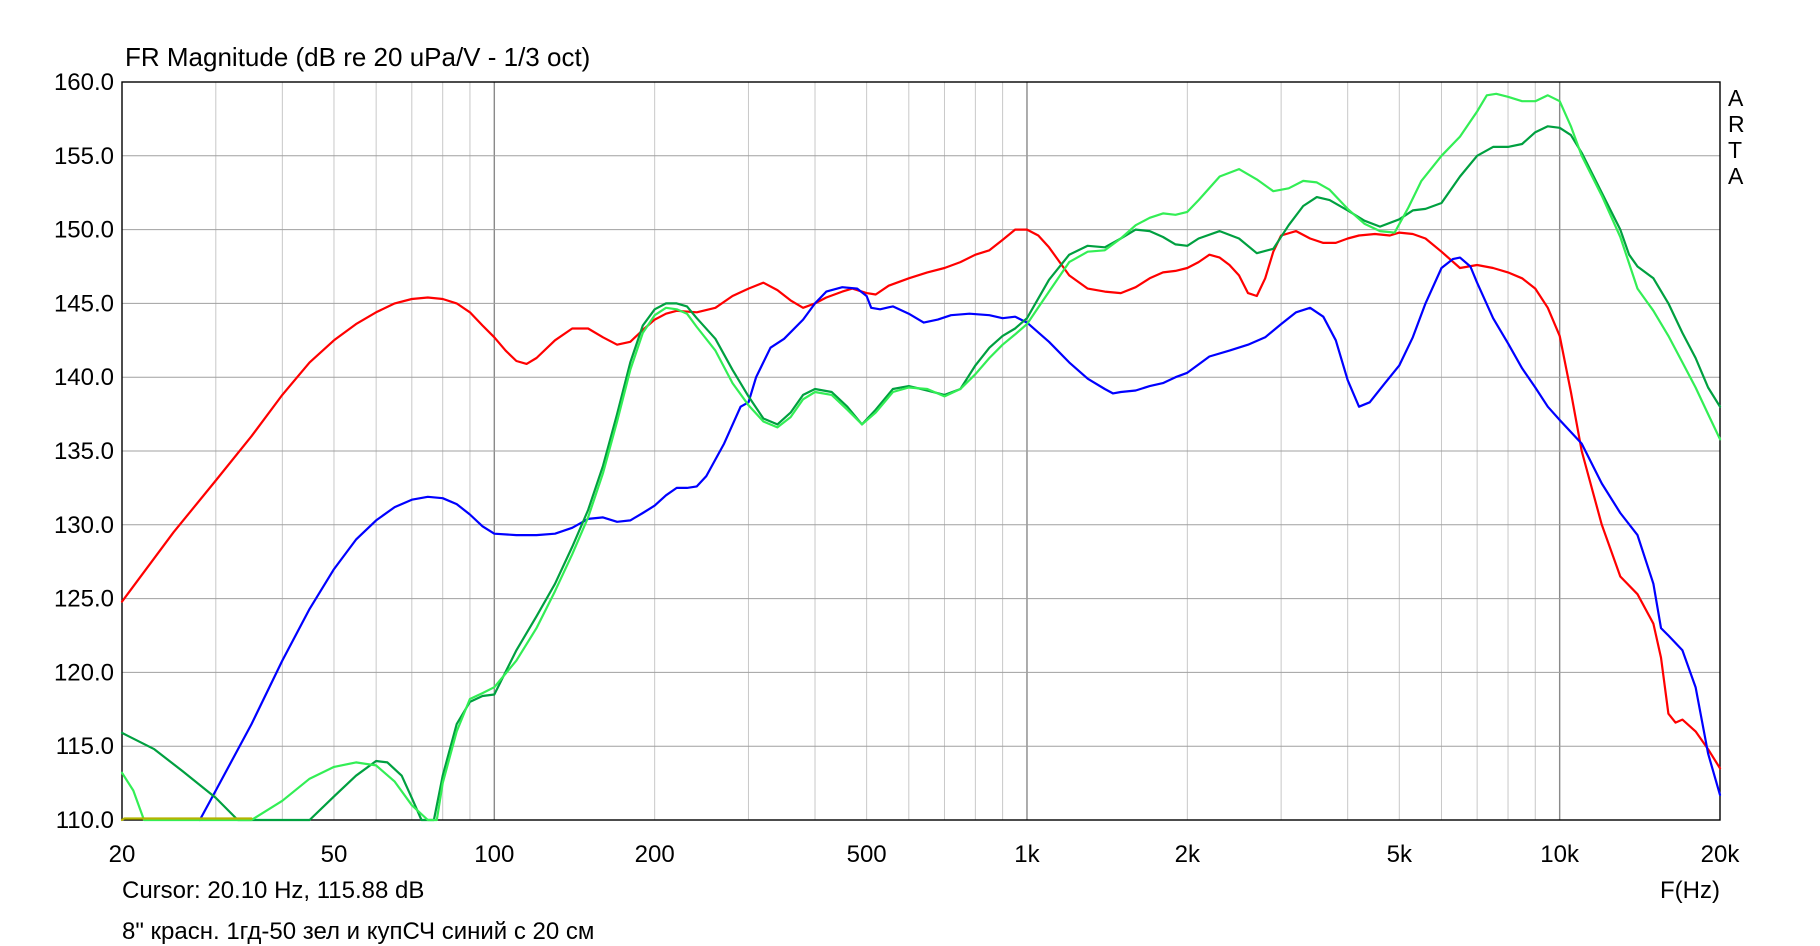  I want to click on x-tick-label: 200, so click(655, 854).